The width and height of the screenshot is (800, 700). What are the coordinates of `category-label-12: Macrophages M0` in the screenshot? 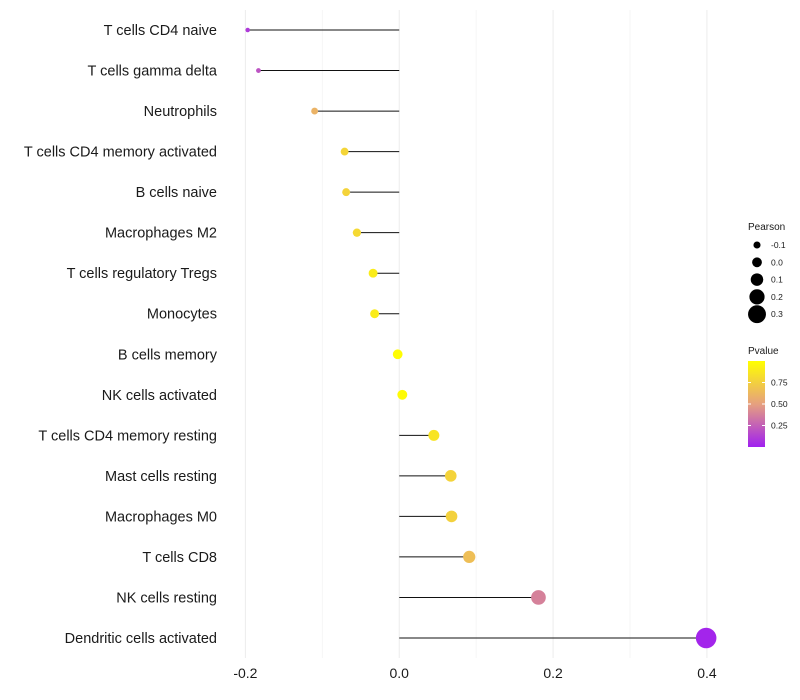 It's located at (161, 517).